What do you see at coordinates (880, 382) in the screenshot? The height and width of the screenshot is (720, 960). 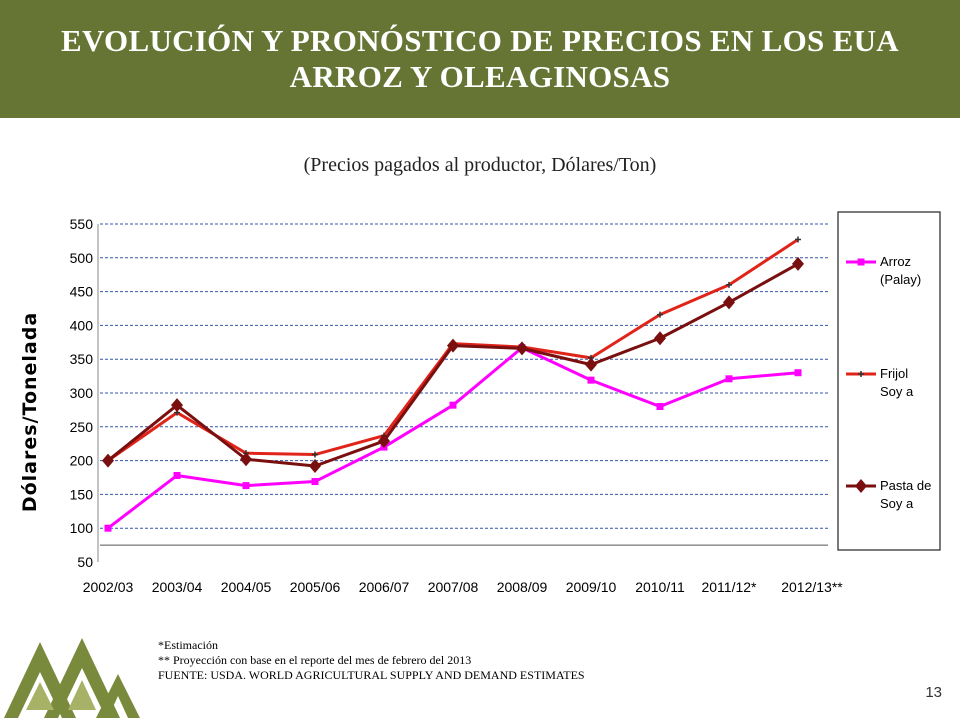 I see `legend-item-2: Frijol Soy a` at bounding box center [880, 382].